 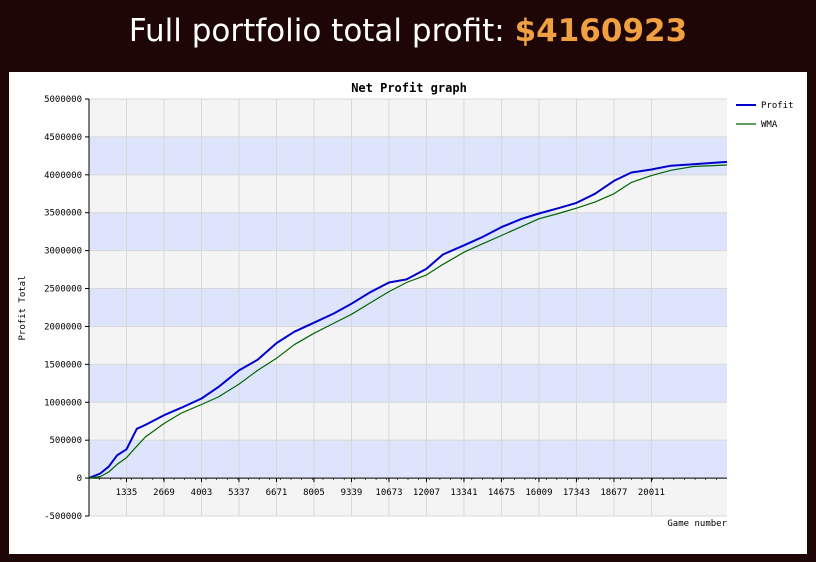 I want to click on x-tick-label: 2669, so click(x=164, y=493).